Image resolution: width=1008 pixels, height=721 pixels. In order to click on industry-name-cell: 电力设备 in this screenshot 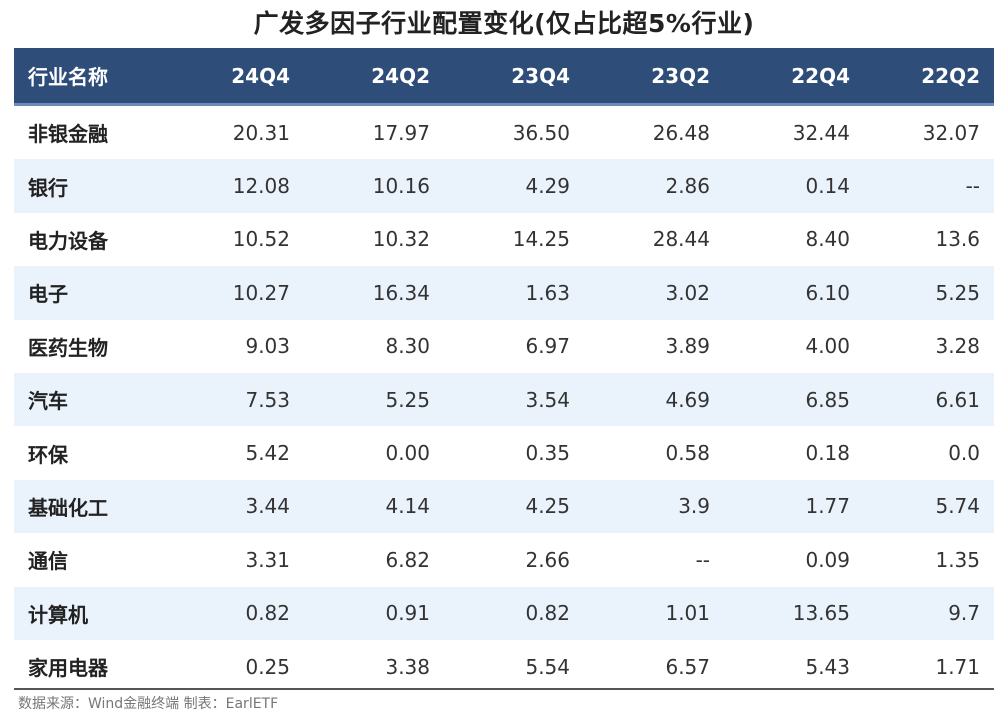, I will do `click(68, 240)`.